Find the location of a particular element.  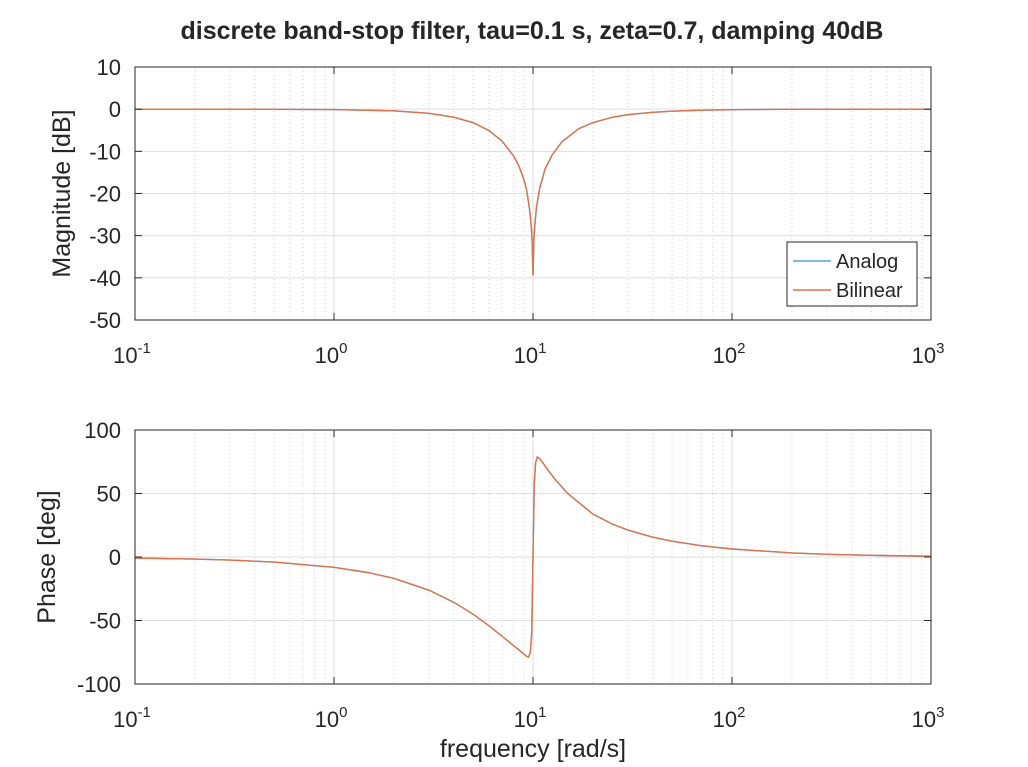

y-tick-label: -100 is located at coordinates (99, 684).